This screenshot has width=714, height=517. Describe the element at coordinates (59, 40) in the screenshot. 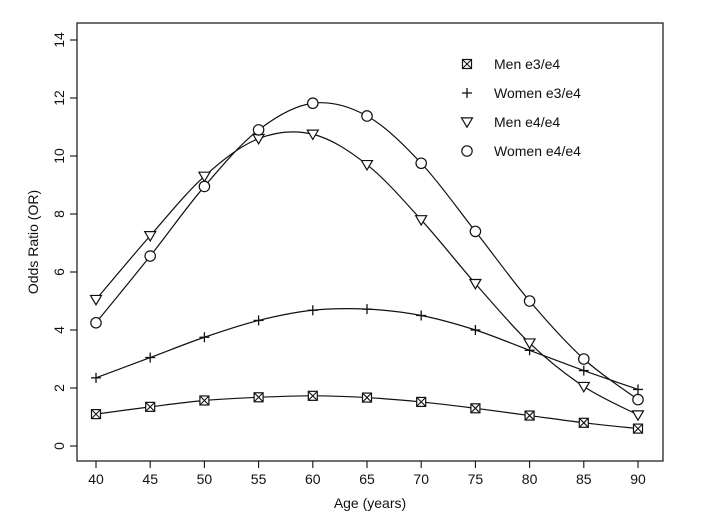

I see `y-tick-label: 14` at that location.